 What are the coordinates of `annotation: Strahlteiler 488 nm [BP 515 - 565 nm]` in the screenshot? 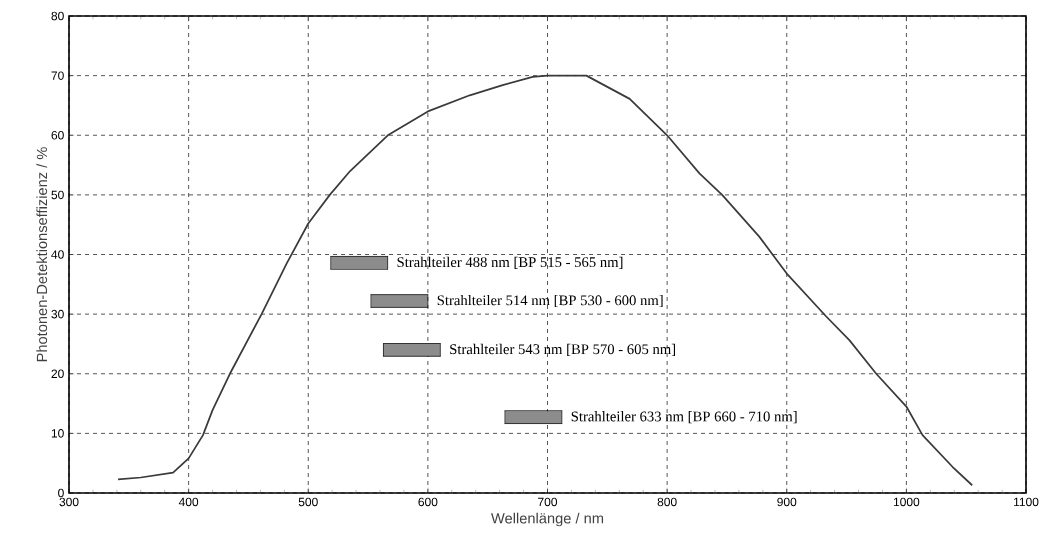 It's located at (510, 262).